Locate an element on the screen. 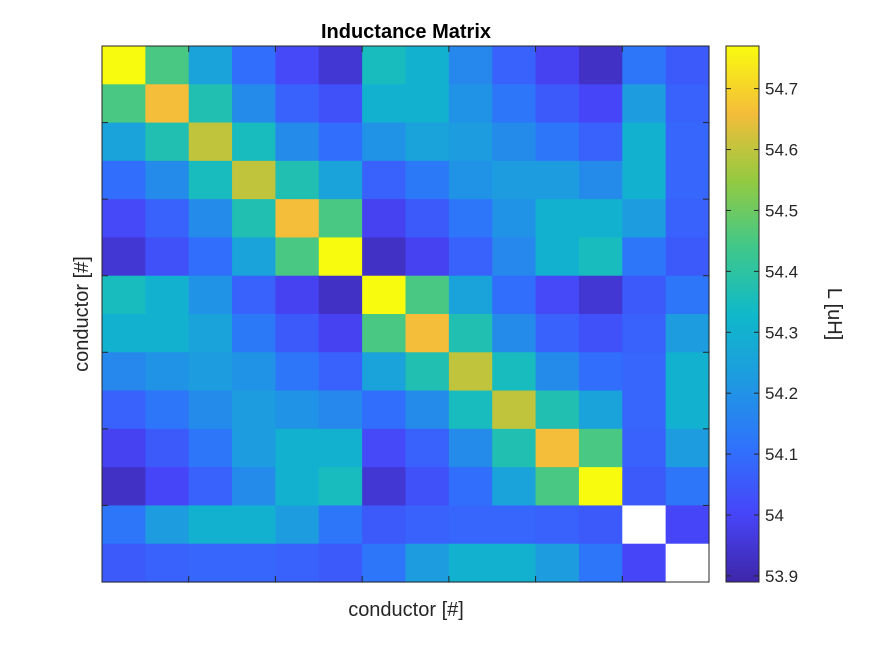 Image resolution: width=875 pixels, height=656 pixels. heatmap-cell-r12-c14 is located at coordinates (687, 487).